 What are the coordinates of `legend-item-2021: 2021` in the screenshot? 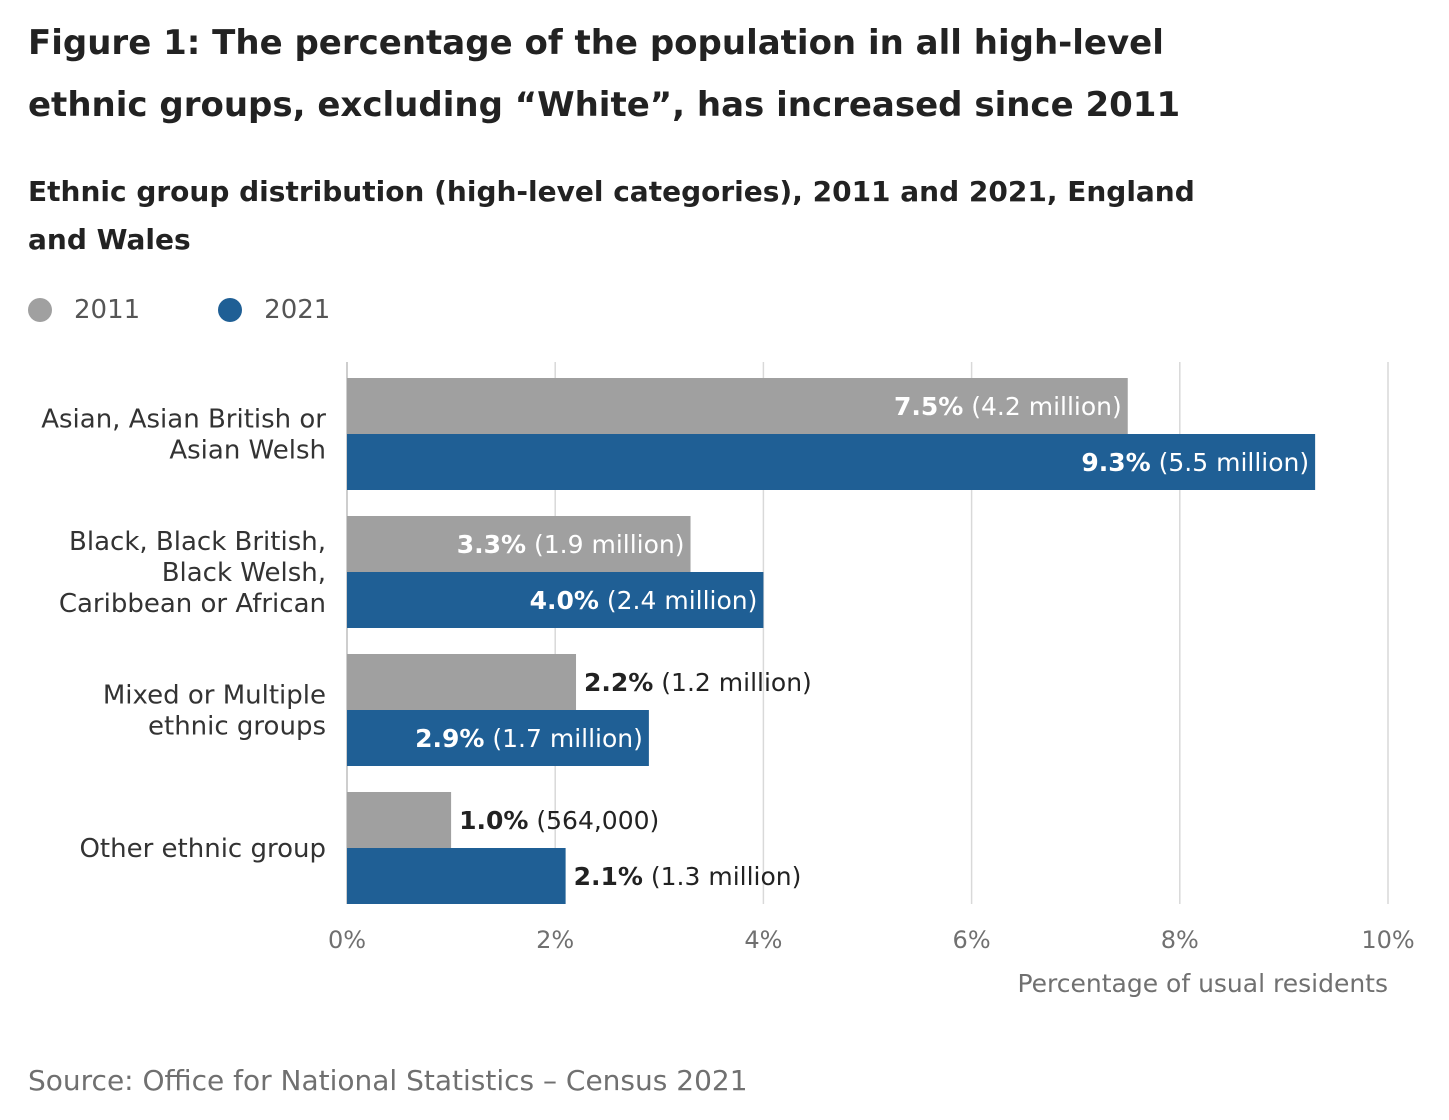 It's located at (274, 310).